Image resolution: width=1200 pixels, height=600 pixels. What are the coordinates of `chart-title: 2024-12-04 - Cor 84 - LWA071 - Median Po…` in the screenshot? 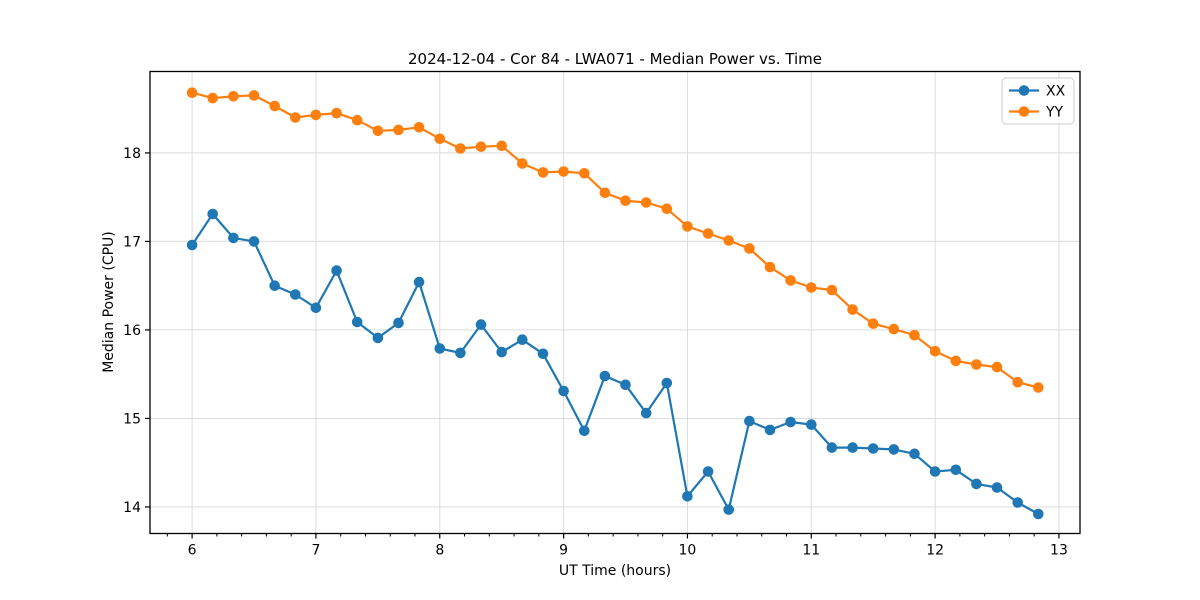 It's located at (615, 59).